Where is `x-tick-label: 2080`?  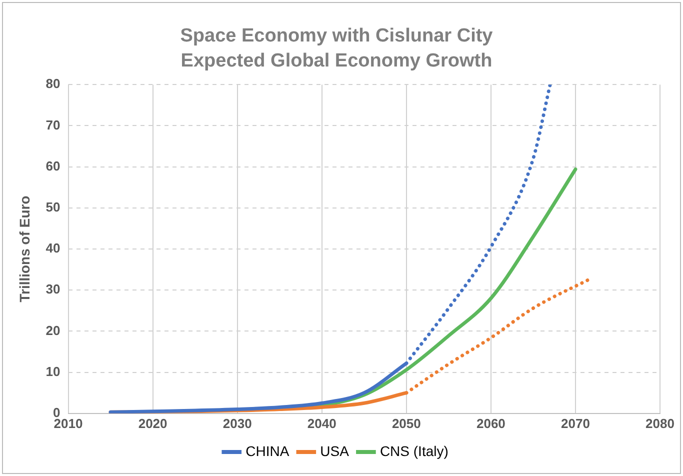 x-tick-label: 2080 is located at coordinates (660, 423).